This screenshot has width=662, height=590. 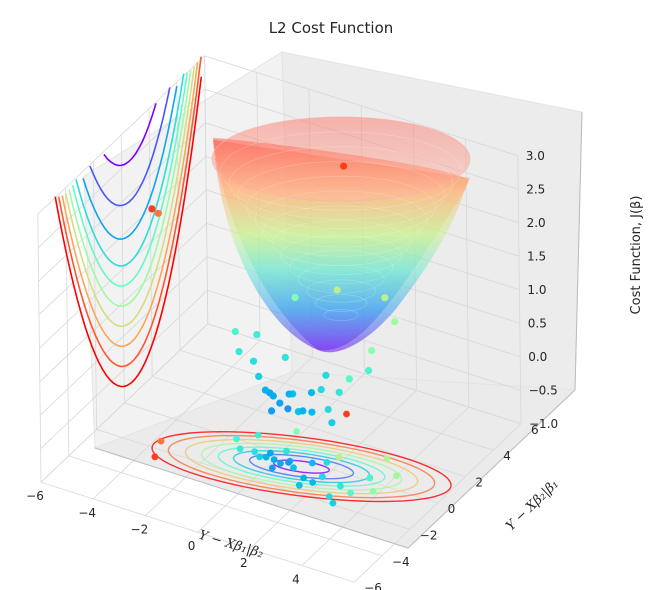 I want to click on x-tick-label: 2, so click(x=244, y=563).